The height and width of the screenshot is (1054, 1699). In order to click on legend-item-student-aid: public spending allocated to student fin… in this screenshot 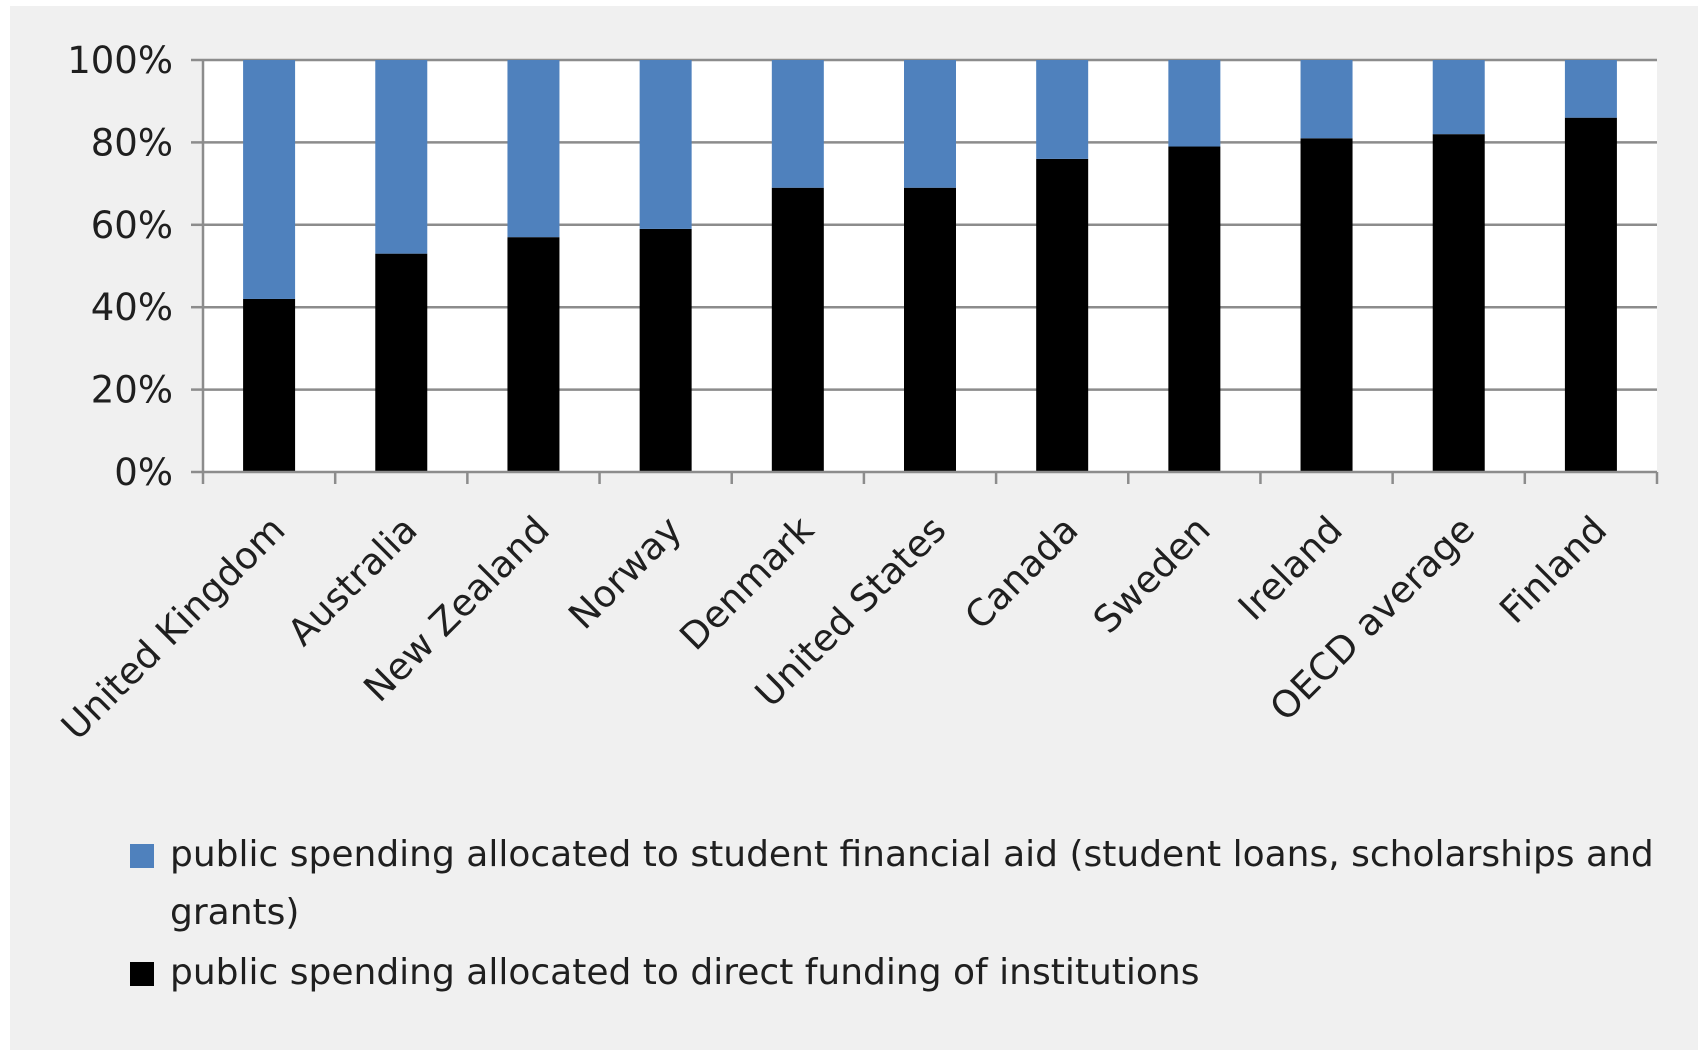, I will do `click(900, 884)`.